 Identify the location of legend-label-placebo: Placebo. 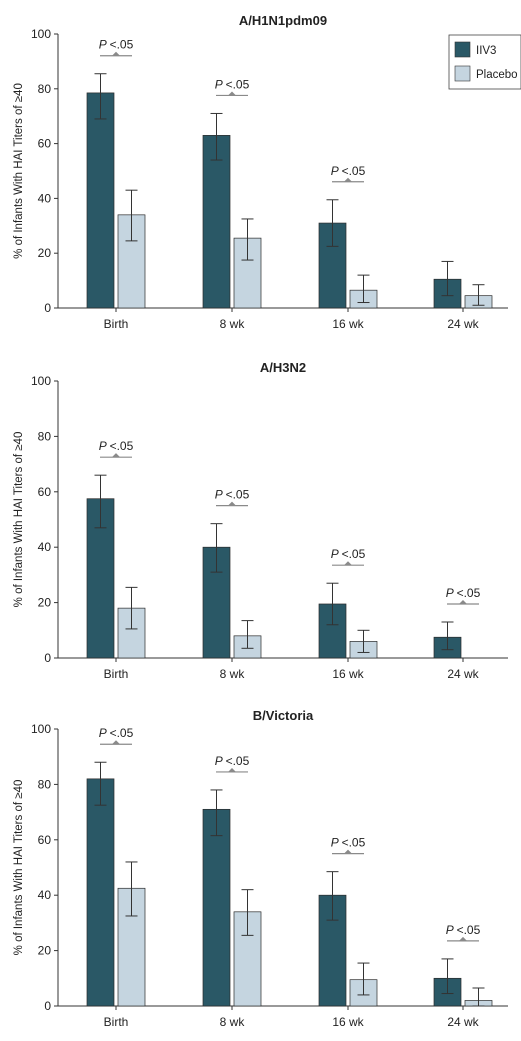
(497, 75).